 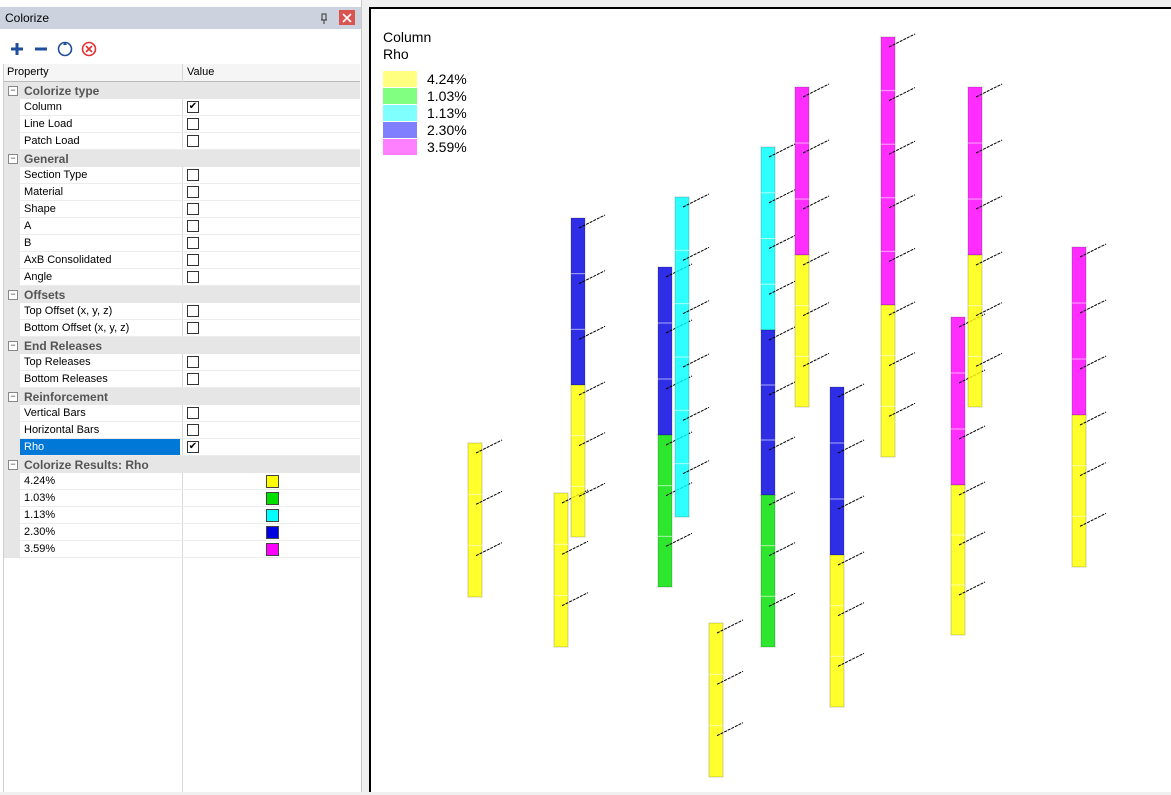 I want to click on property-row: Top Offset (x, y, z), so click(x=182, y=311).